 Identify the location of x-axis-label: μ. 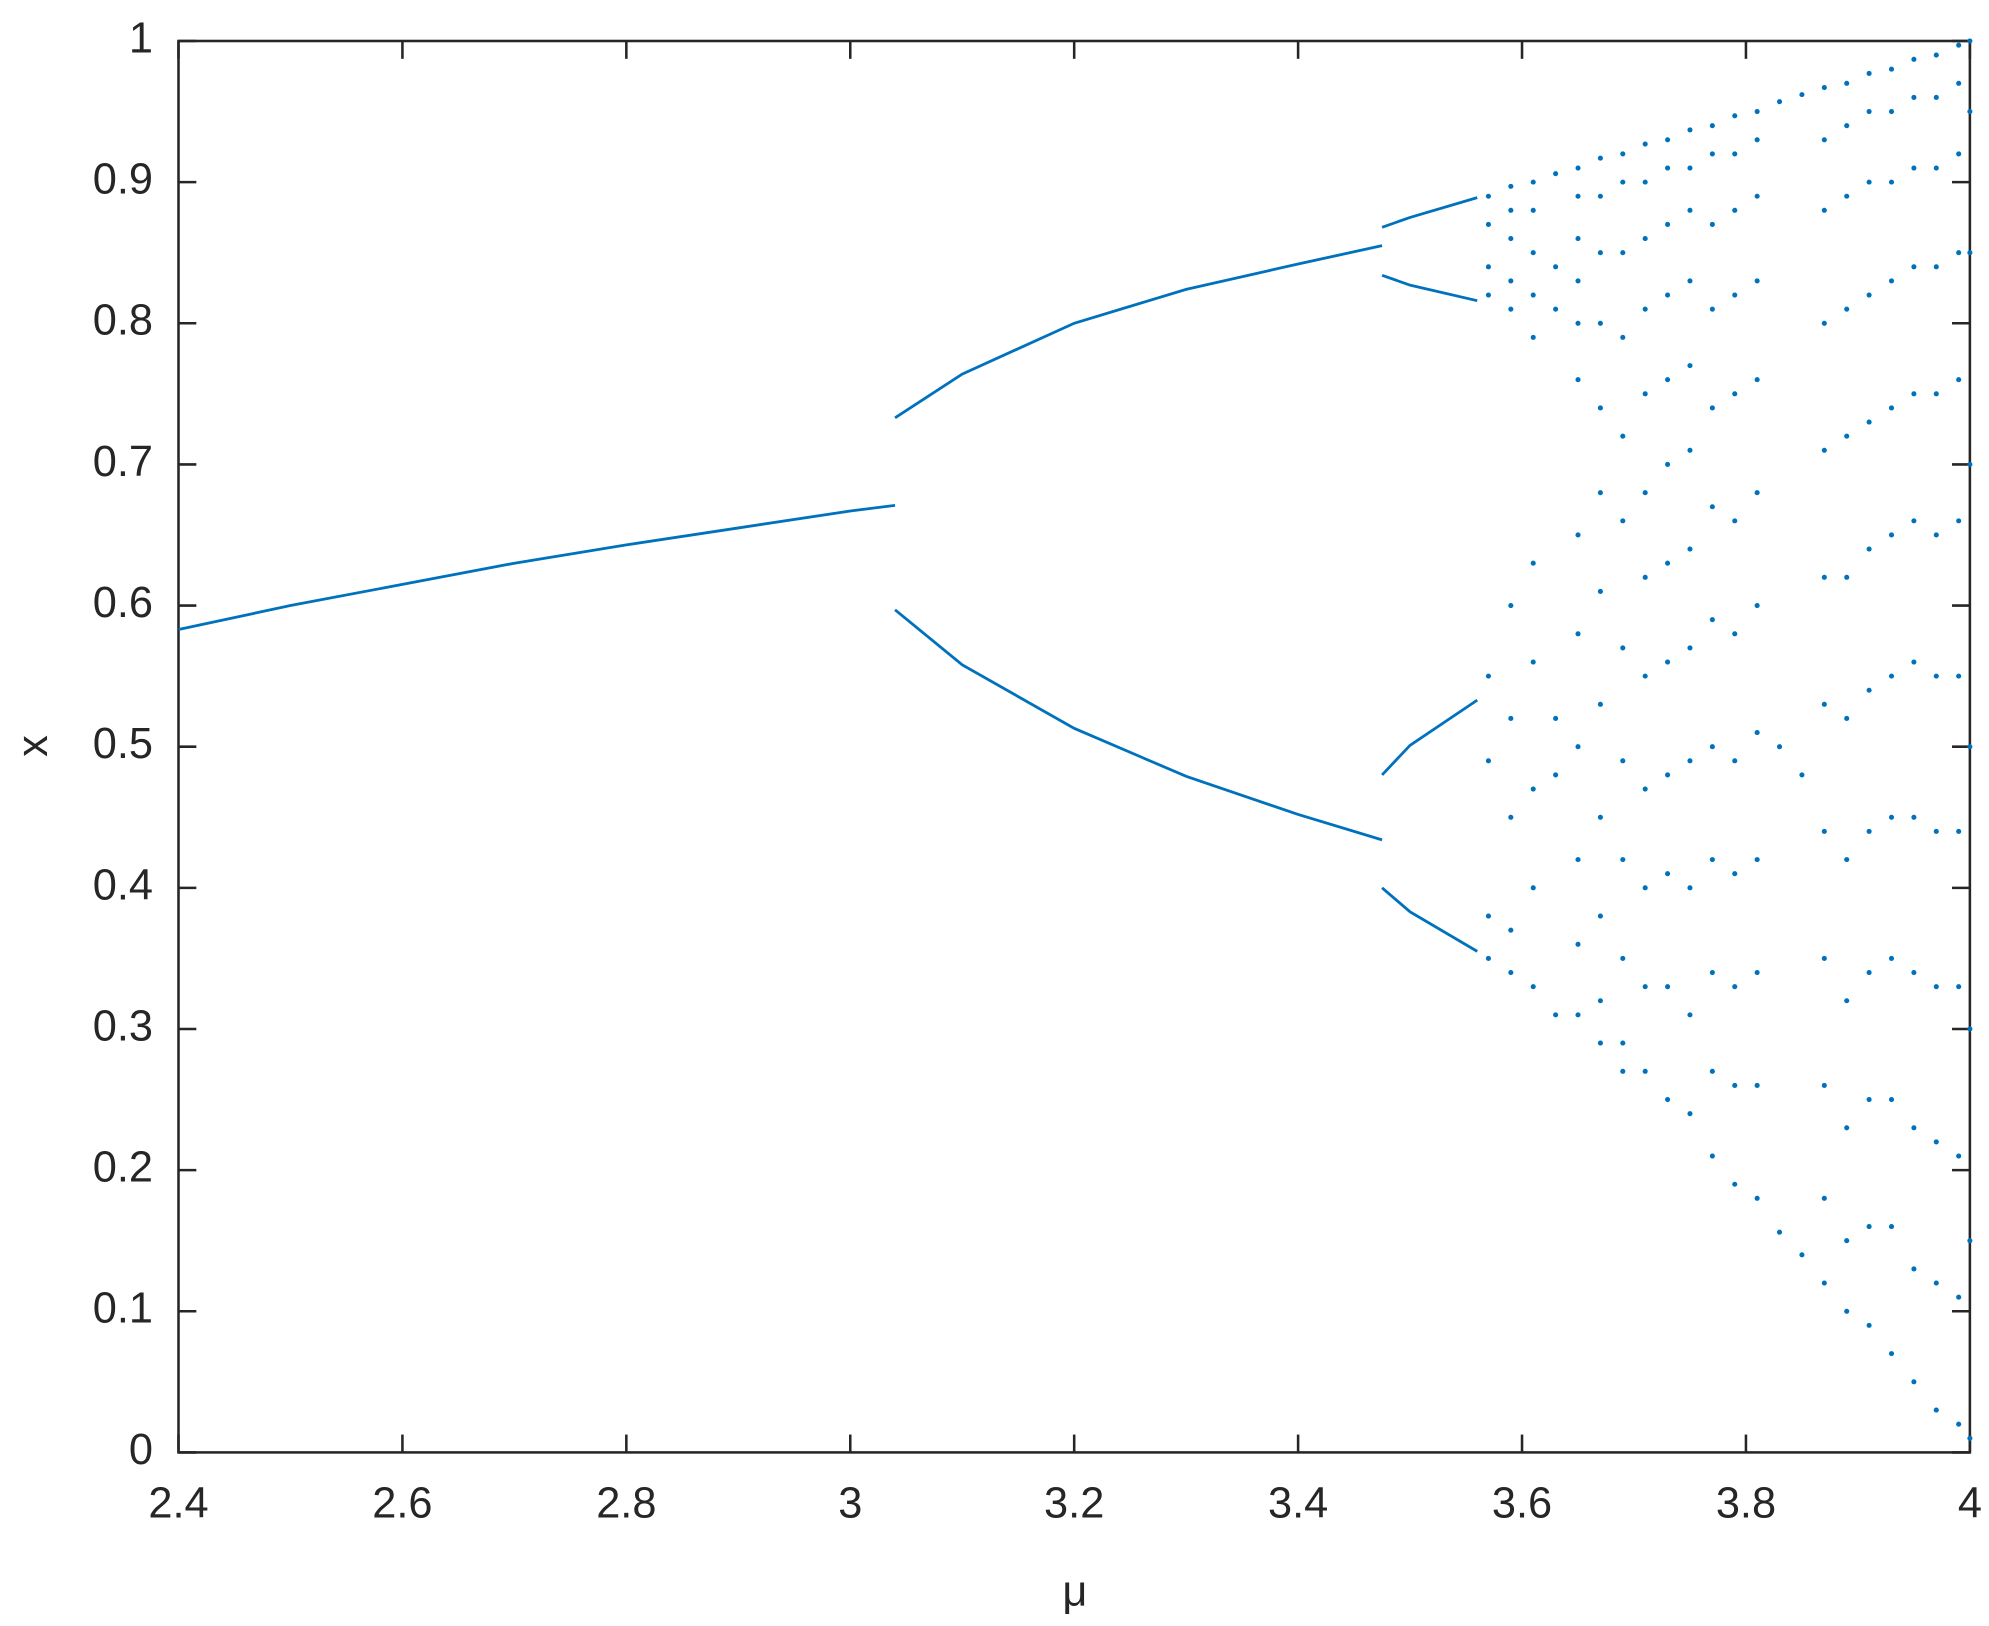
(1074, 1591).